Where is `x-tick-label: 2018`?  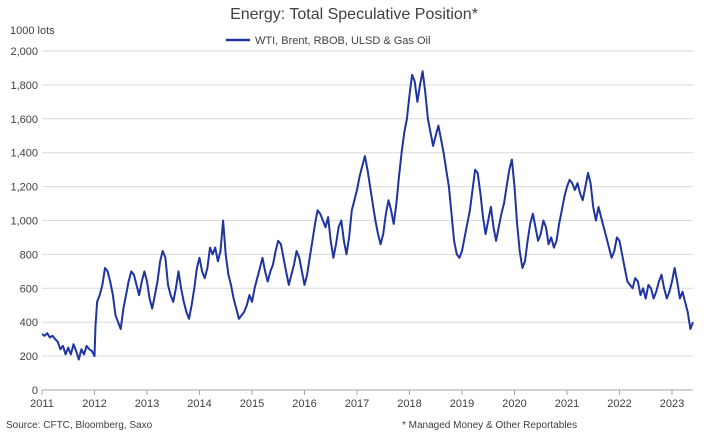
x-tick-label: 2018 is located at coordinates (409, 404).